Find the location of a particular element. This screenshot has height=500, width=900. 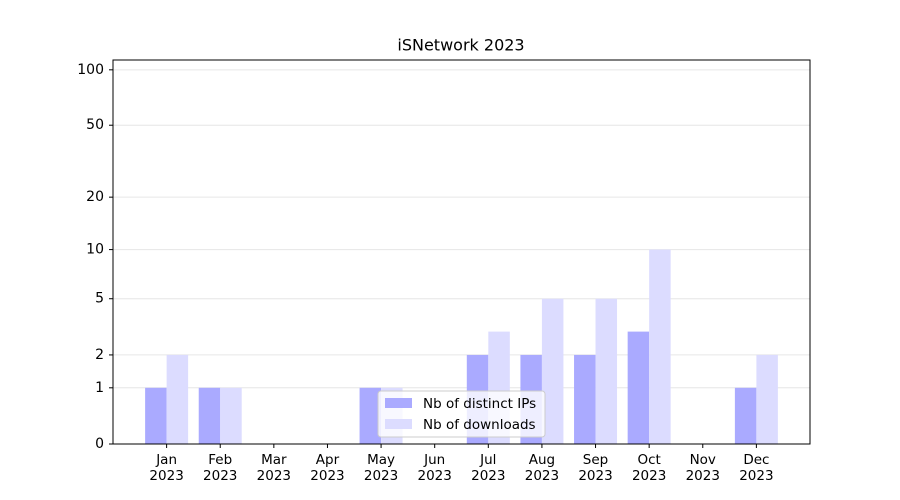

x-tick-label: Nov 2023 is located at coordinates (702, 468).